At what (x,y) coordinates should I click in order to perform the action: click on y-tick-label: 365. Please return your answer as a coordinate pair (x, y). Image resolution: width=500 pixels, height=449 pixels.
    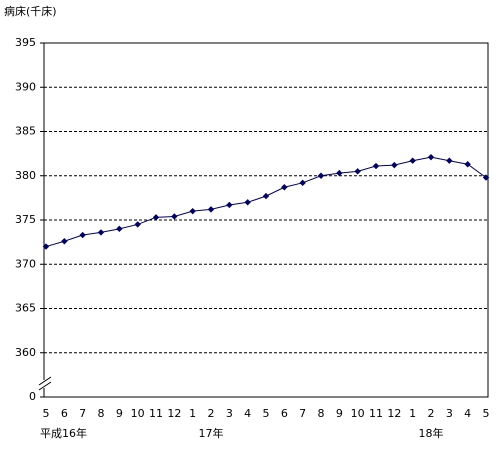
    Looking at the image, I should click on (25, 308).